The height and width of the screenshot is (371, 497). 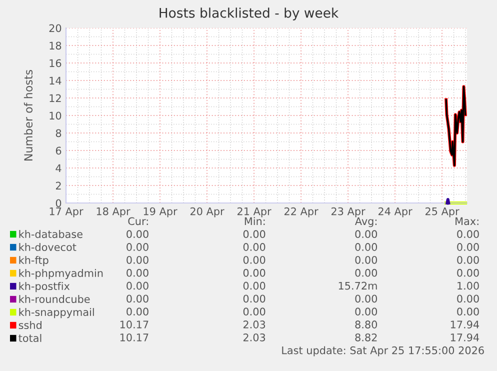 What do you see at coordinates (357, 286) in the screenshot?
I see `text: 15.72m` at bounding box center [357, 286].